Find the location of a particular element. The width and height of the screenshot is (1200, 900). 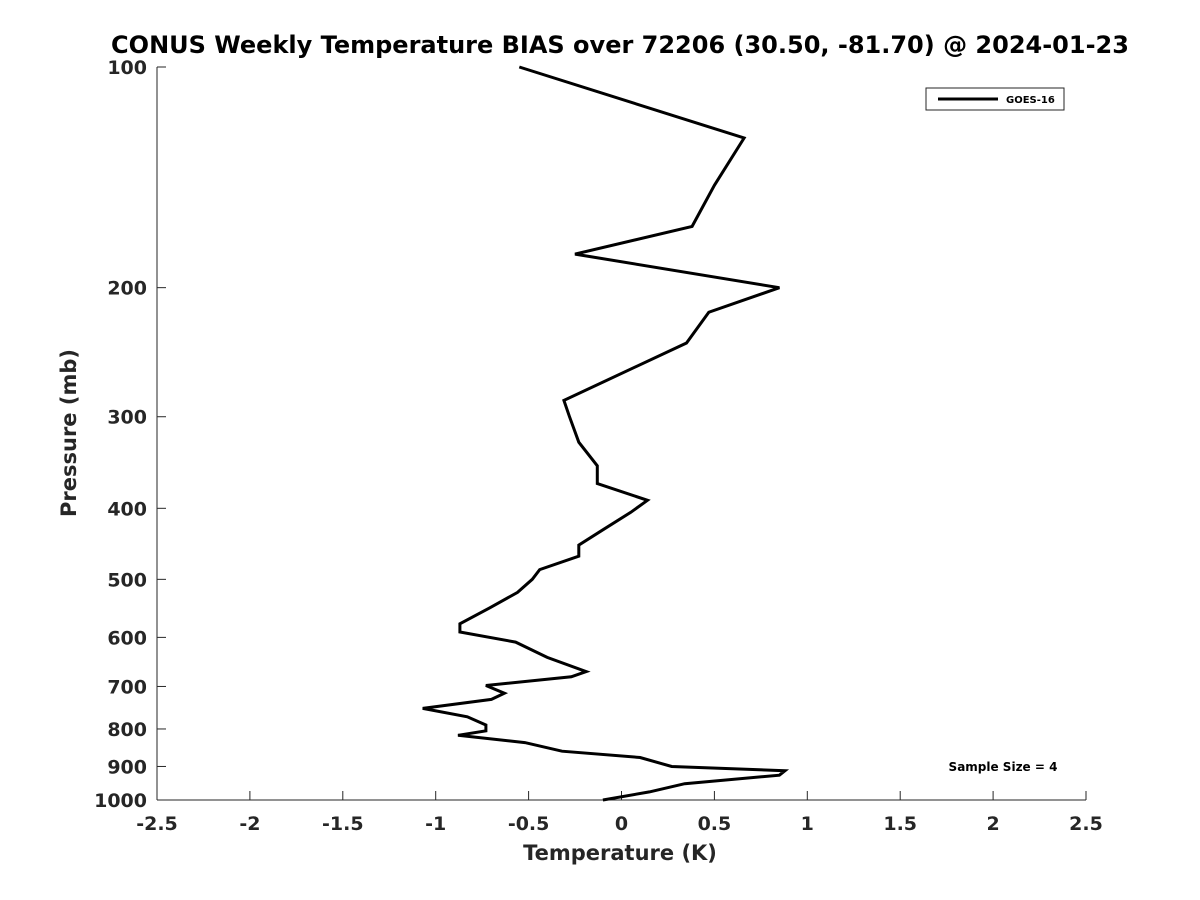

legend: GOES-16 is located at coordinates (995, 99).